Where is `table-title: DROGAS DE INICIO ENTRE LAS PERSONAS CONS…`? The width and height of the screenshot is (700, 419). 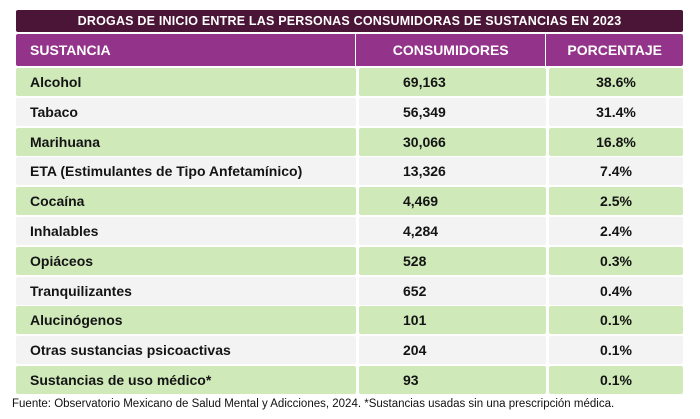
table-title: DROGAS DE INICIO ENTRE LAS PERSONAS CONS… is located at coordinates (349, 21).